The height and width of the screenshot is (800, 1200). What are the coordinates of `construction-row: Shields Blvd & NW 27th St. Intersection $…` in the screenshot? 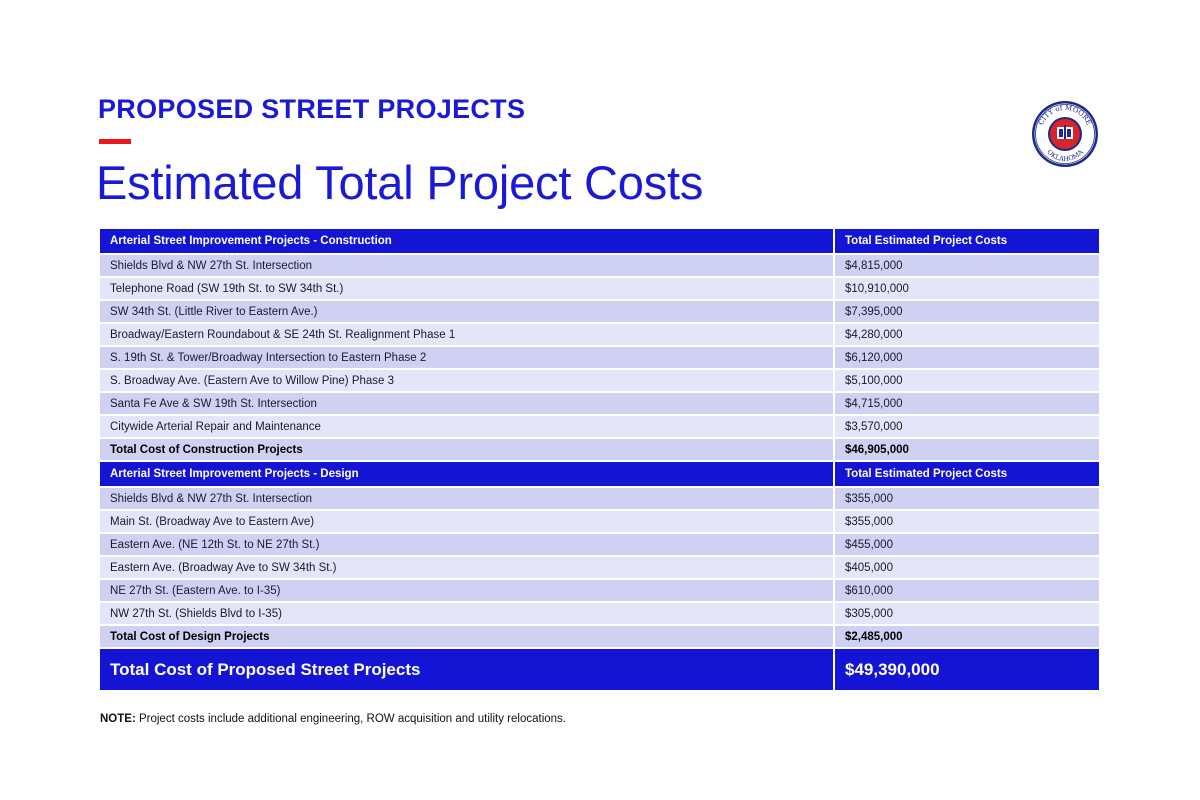 It's located at (599, 265).